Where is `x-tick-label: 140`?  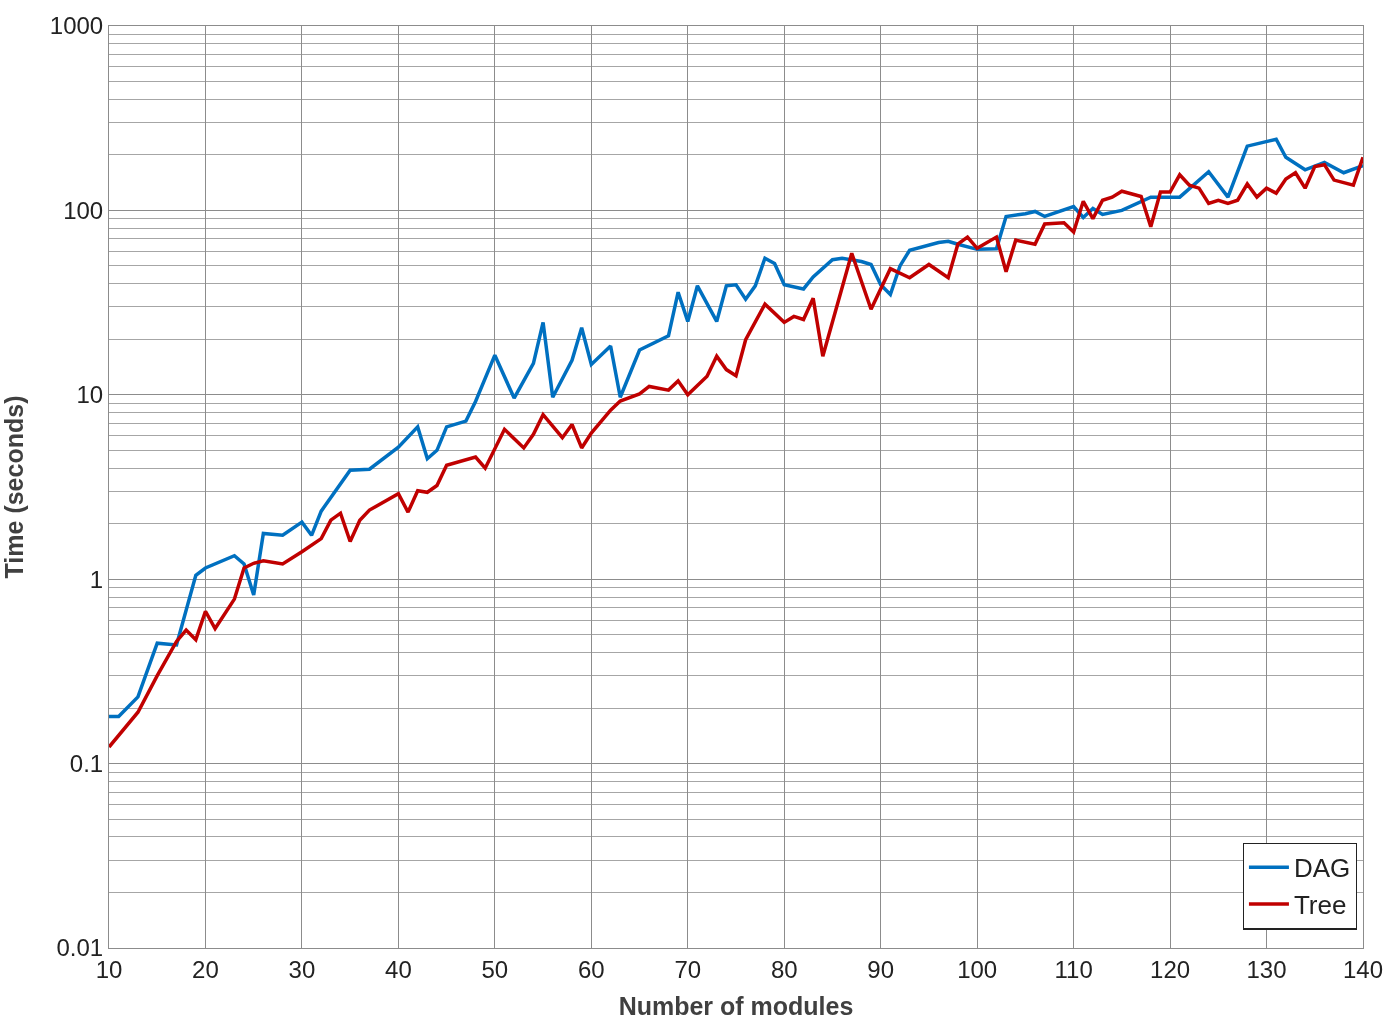
x-tick-label: 140 is located at coordinates (1363, 969).